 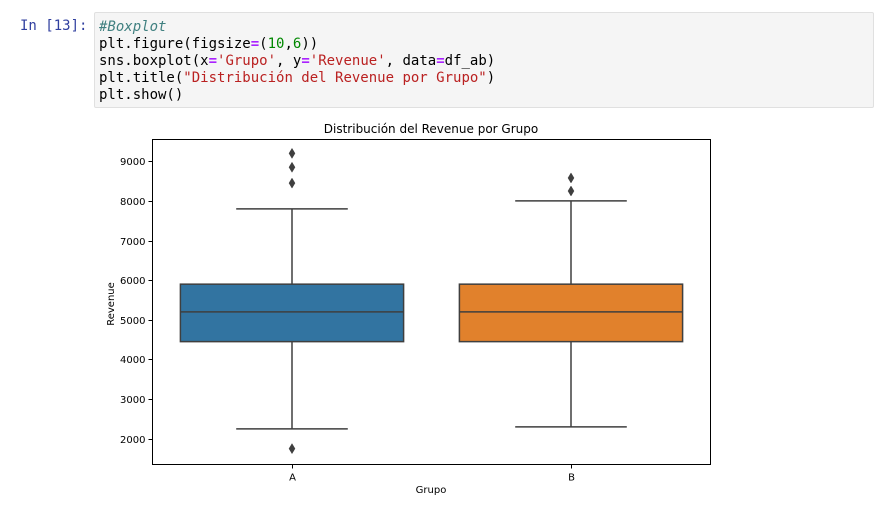 What do you see at coordinates (335, 78) in the screenshot?
I see `code-token: "Distribución del Revenue por Grupo"` at bounding box center [335, 78].